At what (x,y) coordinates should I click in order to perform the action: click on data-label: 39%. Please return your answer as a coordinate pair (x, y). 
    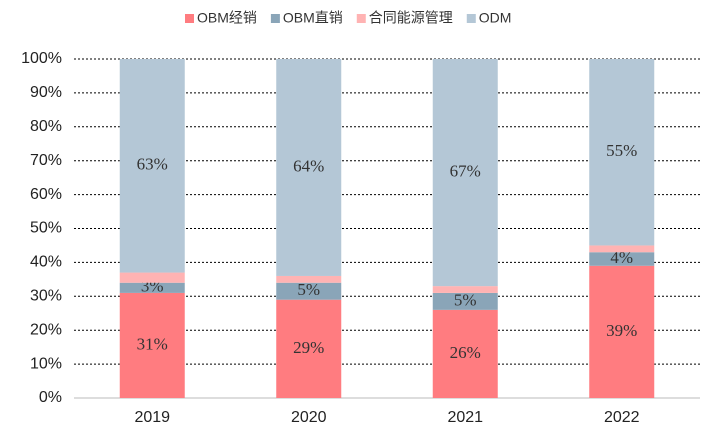
    Looking at the image, I should click on (621, 330).